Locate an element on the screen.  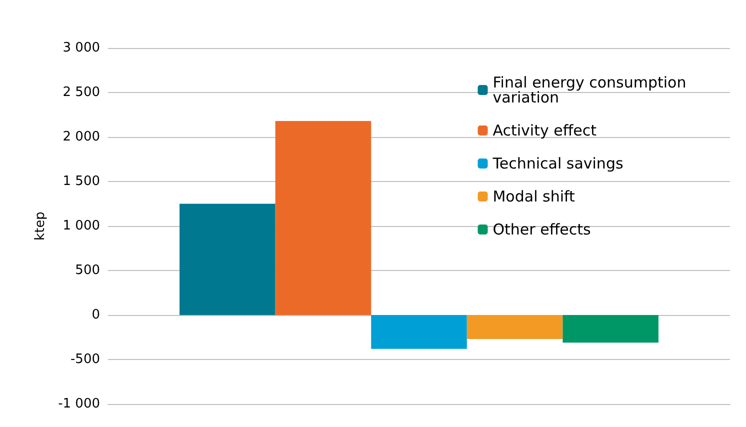
y-tick-label: 3 000 is located at coordinates (81, 48).